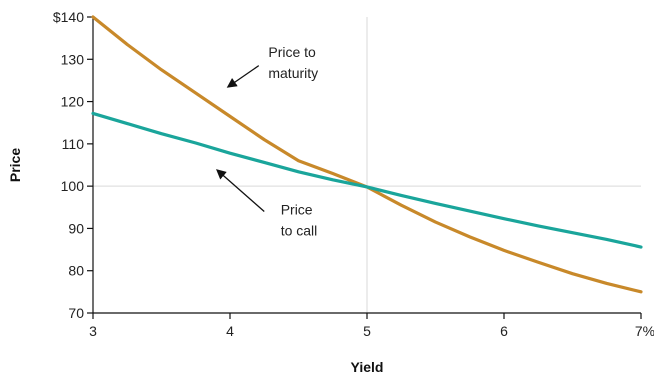 Image resolution: width=654 pixels, height=379 pixels. I want to click on y-axis-ticks: 70 80 90 100 110 120 130 $140, so click(73, 165).